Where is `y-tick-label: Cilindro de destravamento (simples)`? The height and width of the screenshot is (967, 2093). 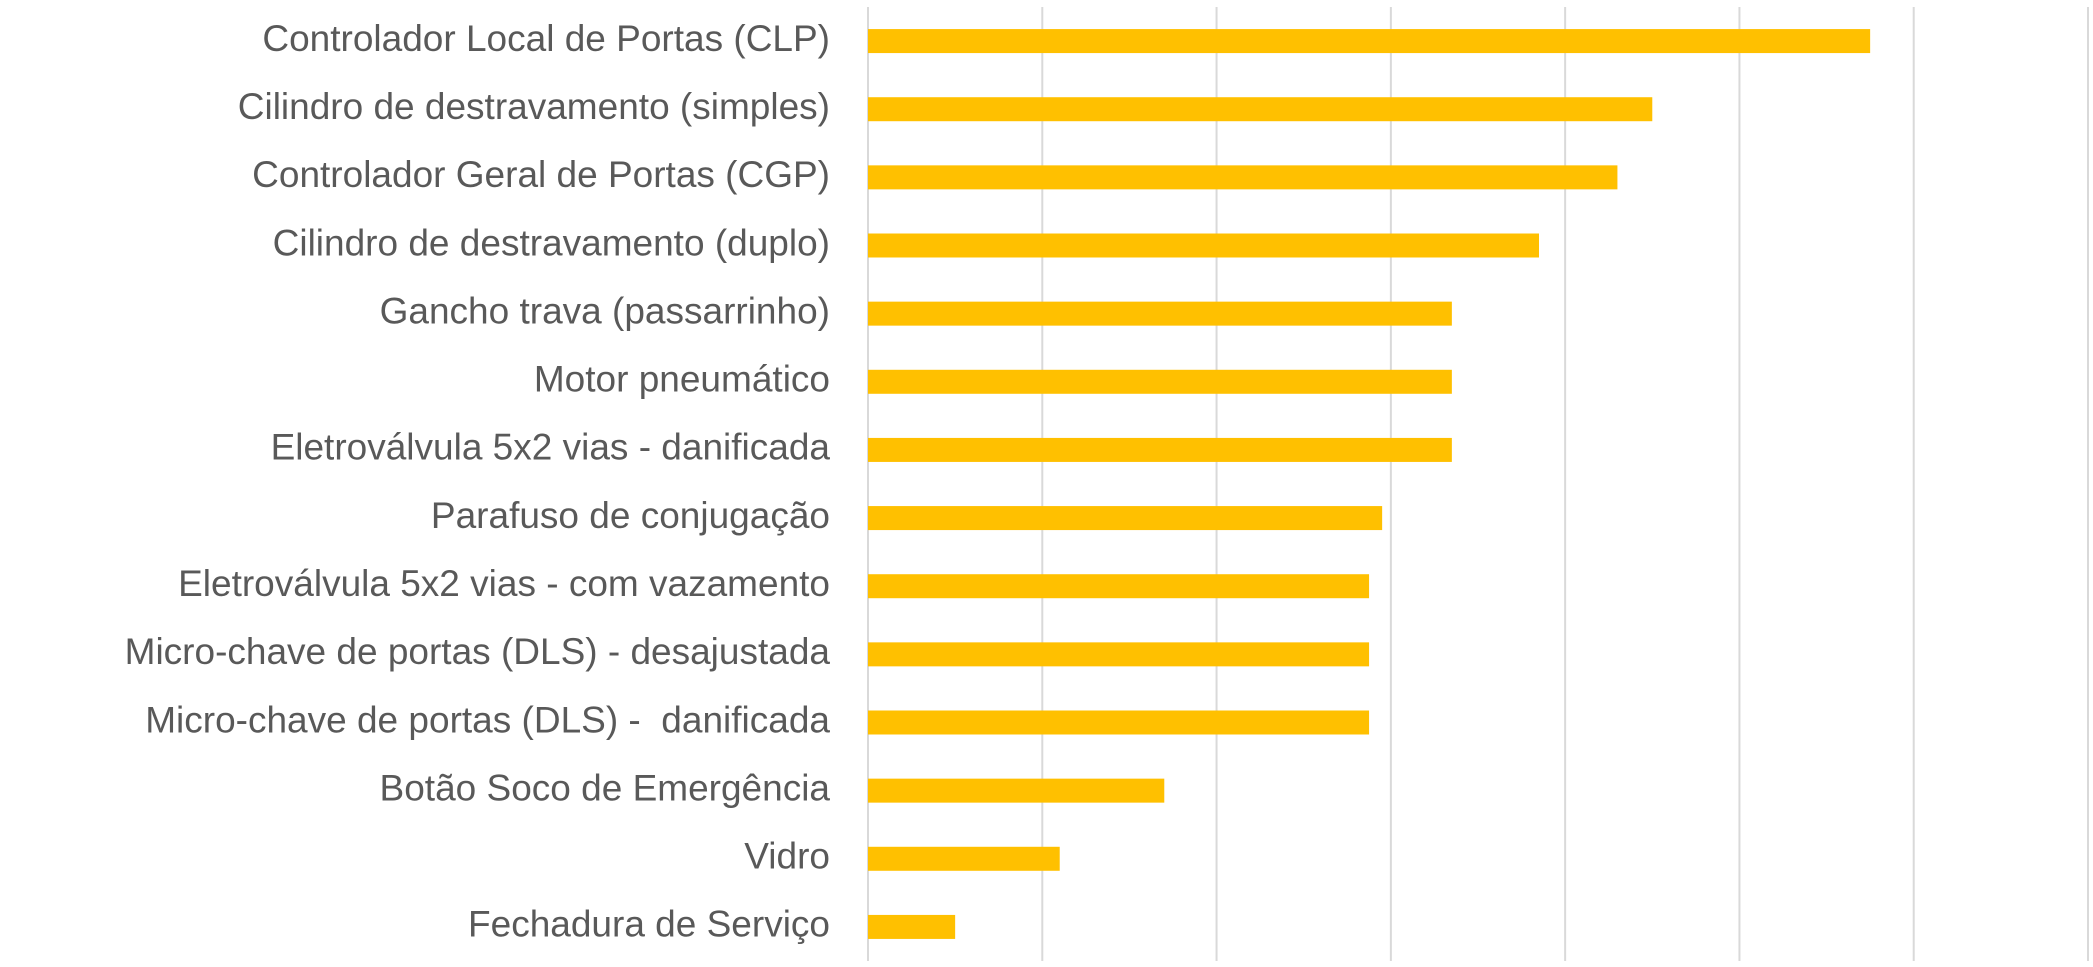
y-tick-label: Cilindro de destravamento (simples) is located at coordinates (534, 106).